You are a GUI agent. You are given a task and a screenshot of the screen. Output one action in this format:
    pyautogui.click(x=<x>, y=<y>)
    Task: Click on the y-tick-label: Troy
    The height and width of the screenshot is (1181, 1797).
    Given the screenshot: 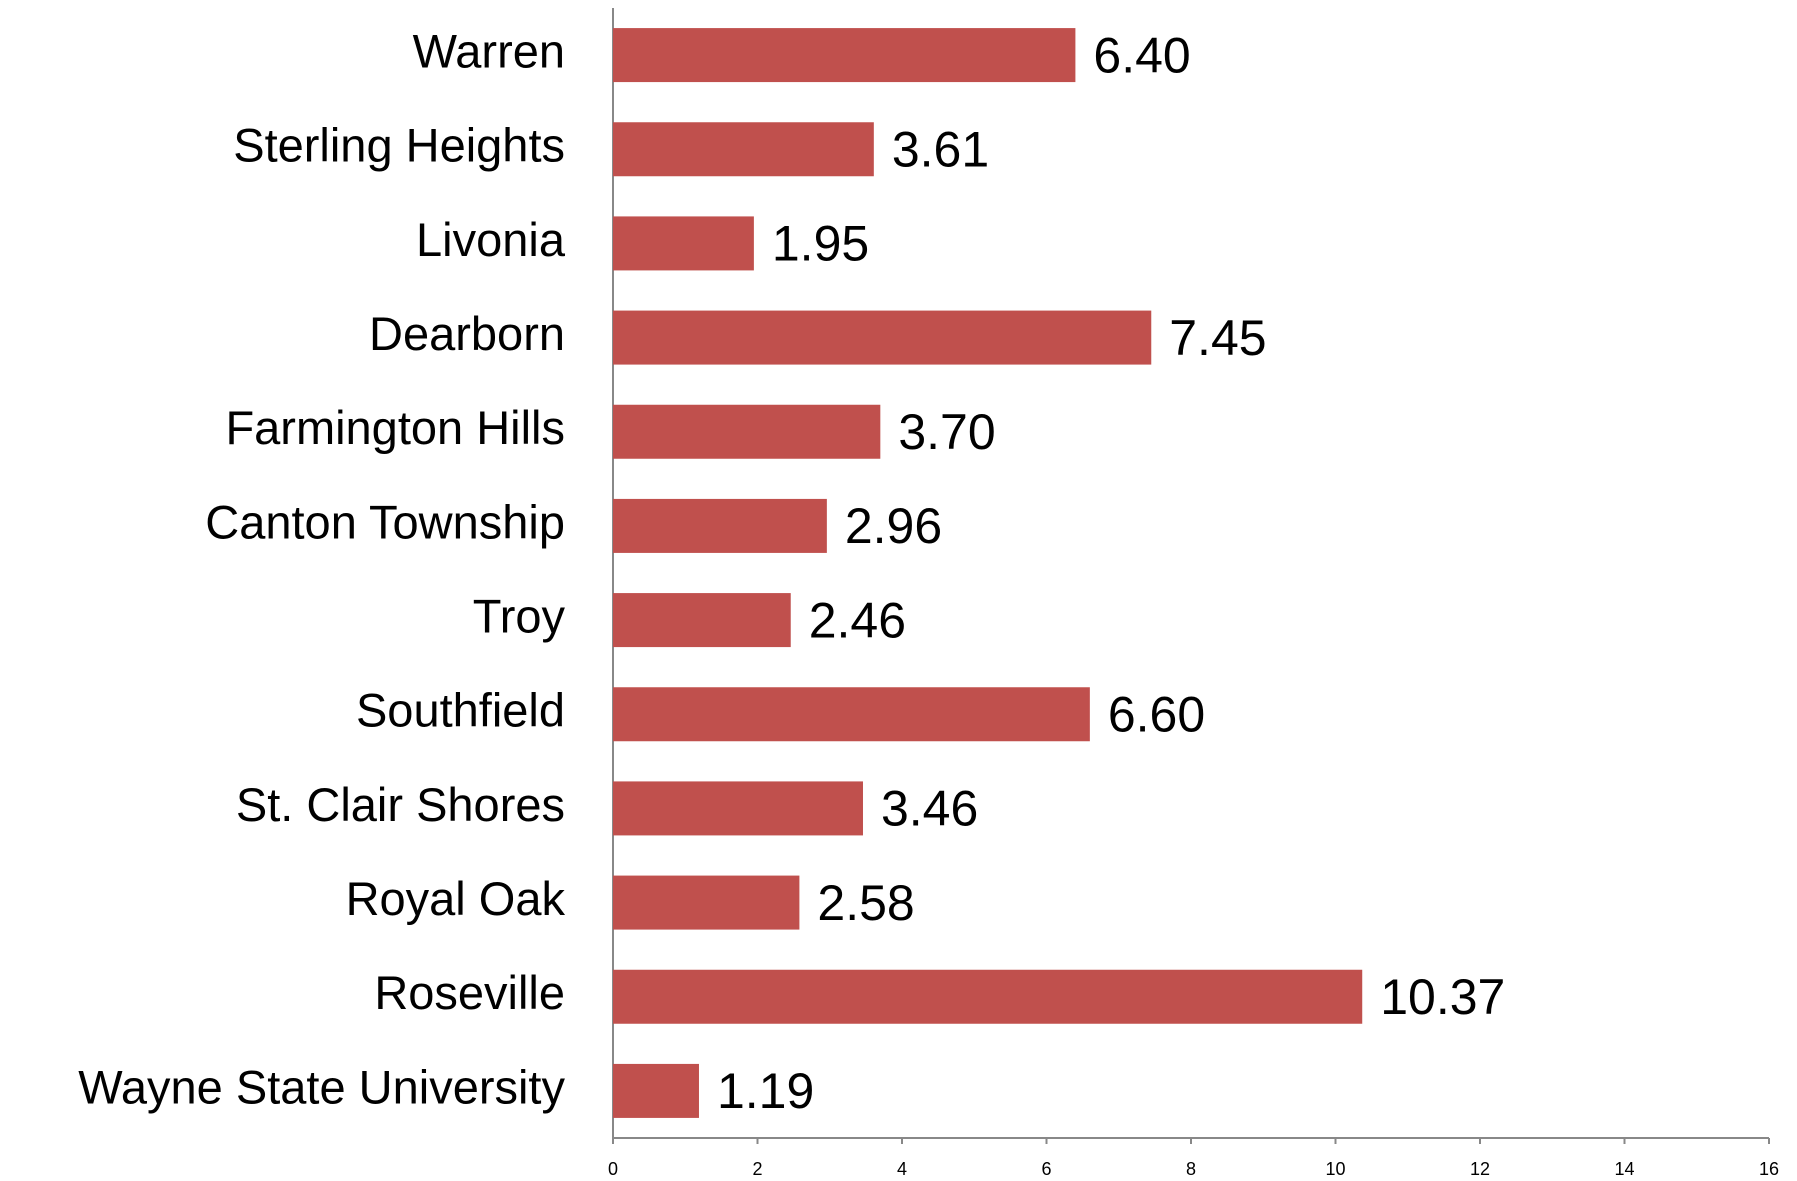 What is the action you would take?
    pyautogui.click(x=519, y=616)
    